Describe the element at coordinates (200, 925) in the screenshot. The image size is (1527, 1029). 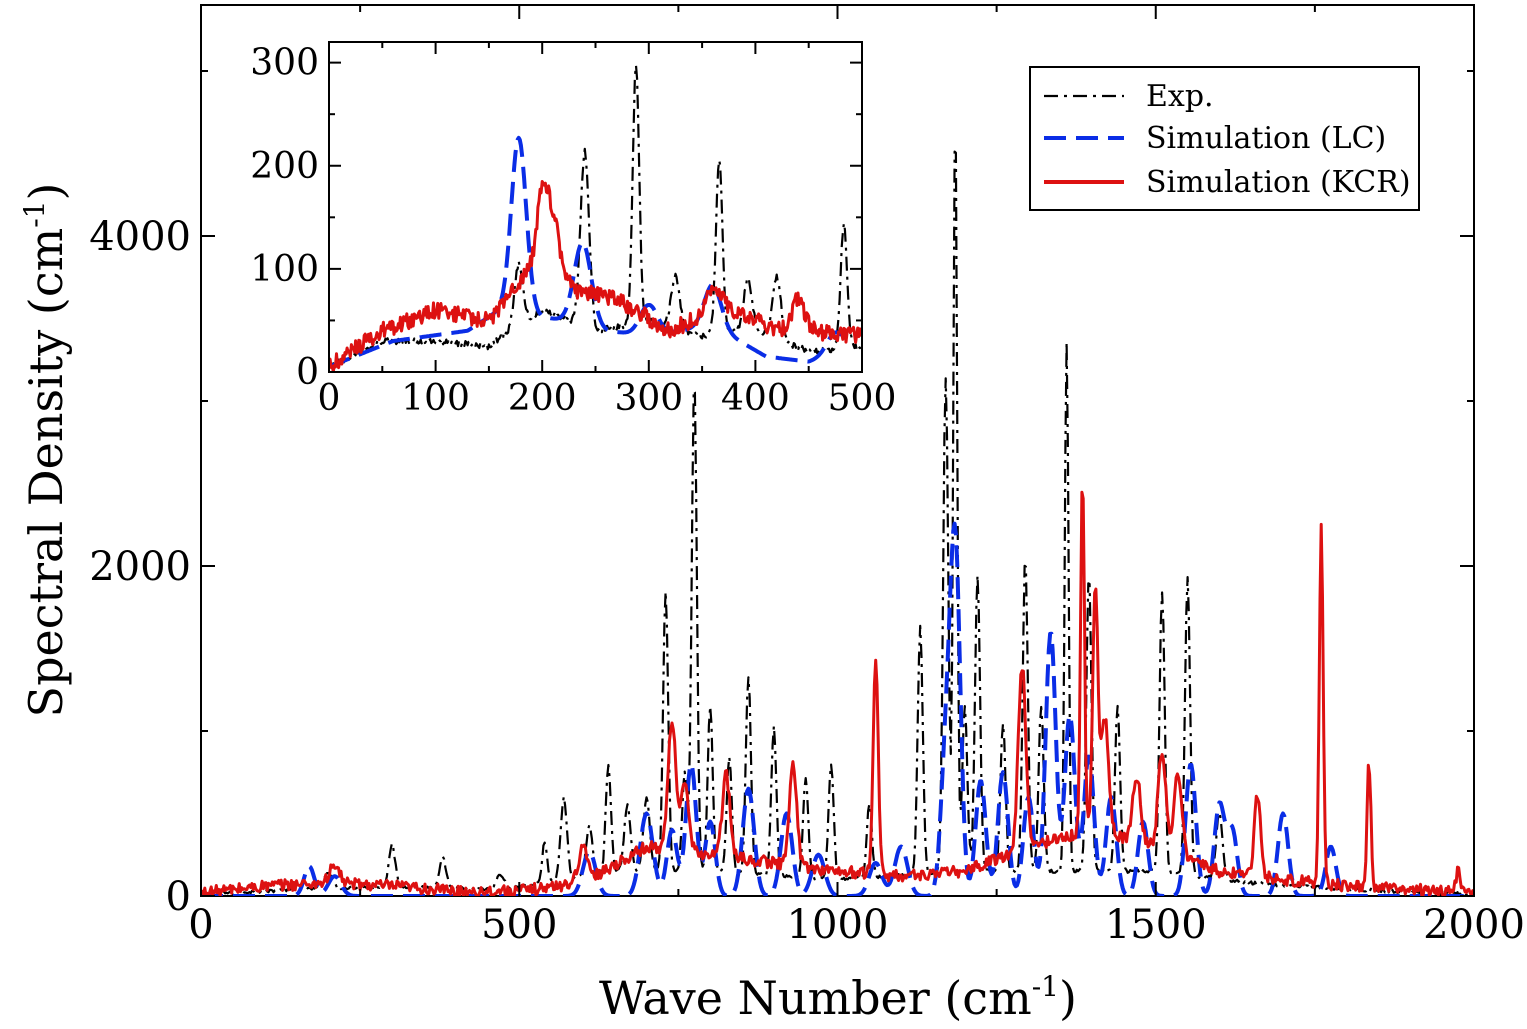
I see `main-x-tick-label: 0` at that location.